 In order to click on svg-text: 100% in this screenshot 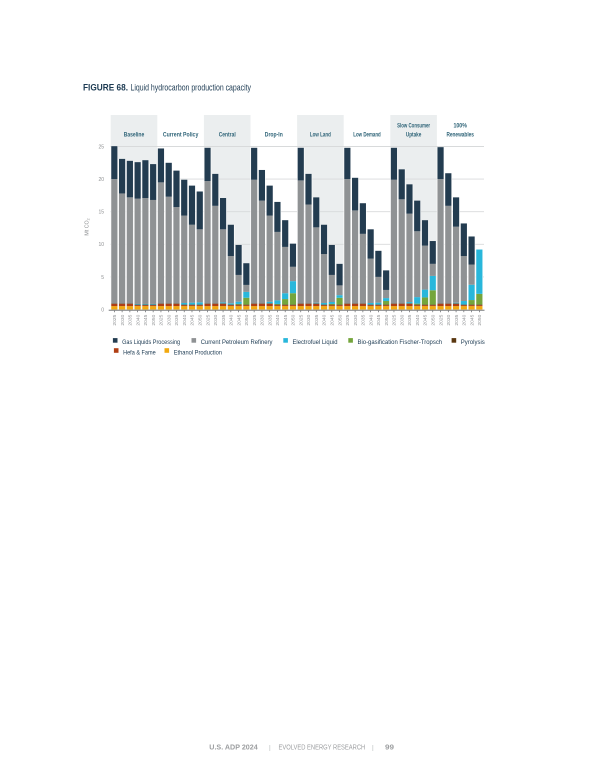, I will do `click(460, 125)`.